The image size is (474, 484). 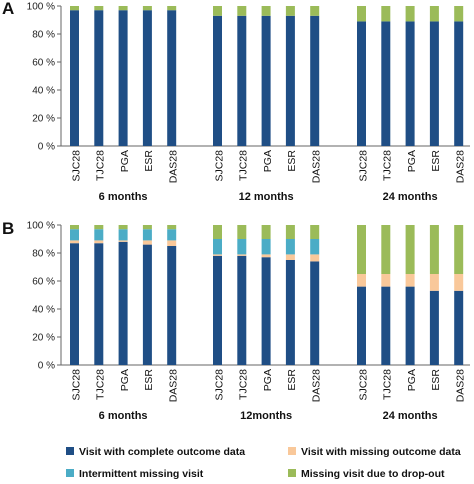 What do you see at coordinates (41, 7) in the screenshot?
I see `y-tick-label: 100 %` at bounding box center [41, 7].